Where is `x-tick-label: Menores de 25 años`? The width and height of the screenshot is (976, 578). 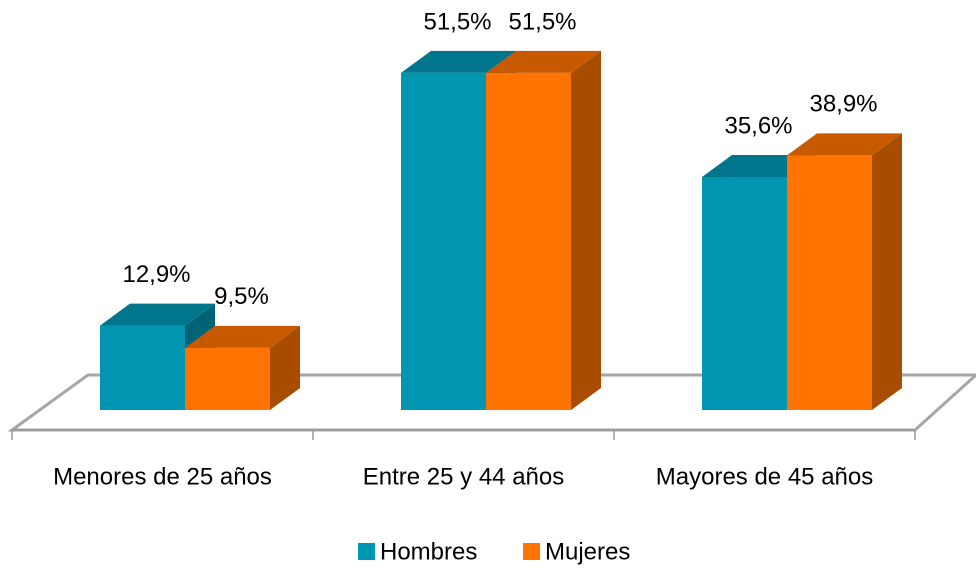 x-tick-label: Menores de 25 años is located at coordinates (162, 476).